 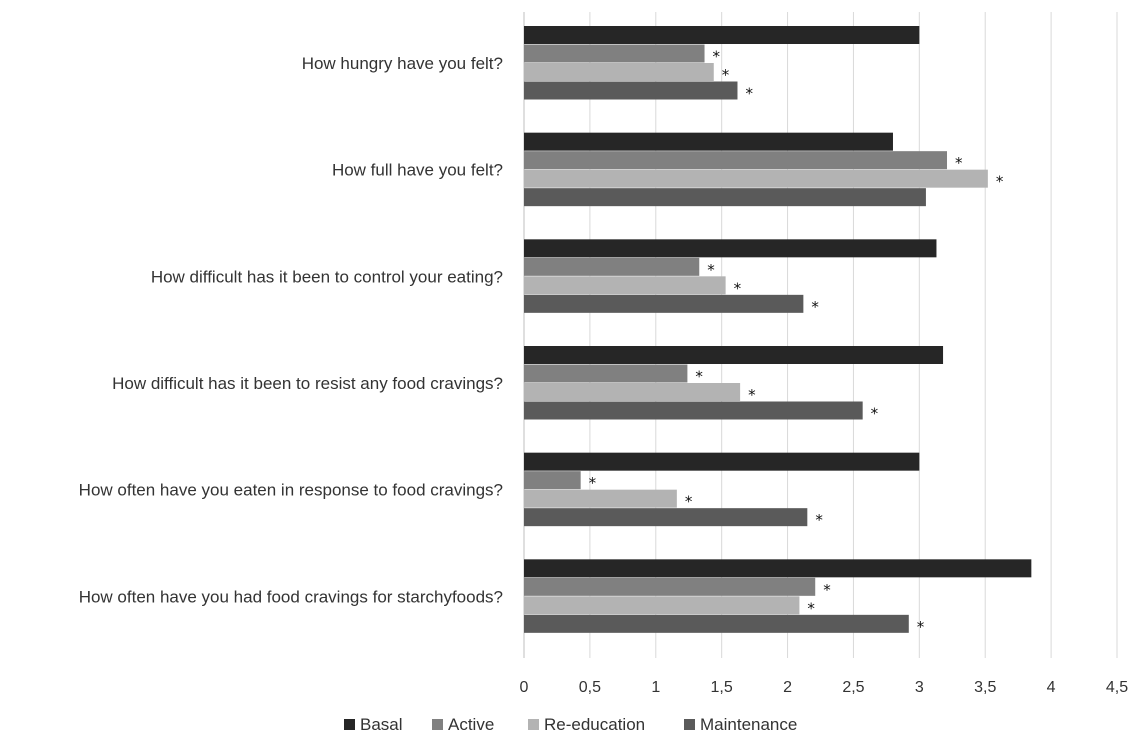 I want to click on x-tick-label: 1, so click(x=655, y=687).